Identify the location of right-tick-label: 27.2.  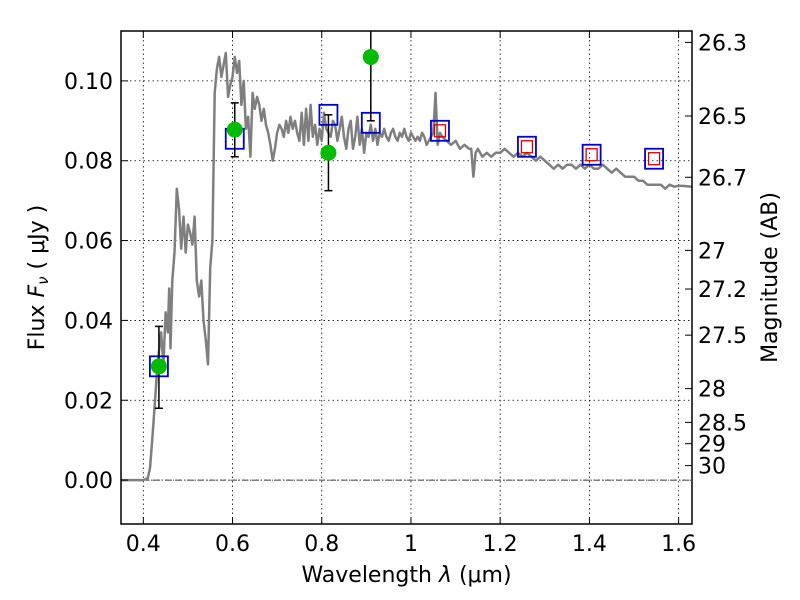
(722, 290).